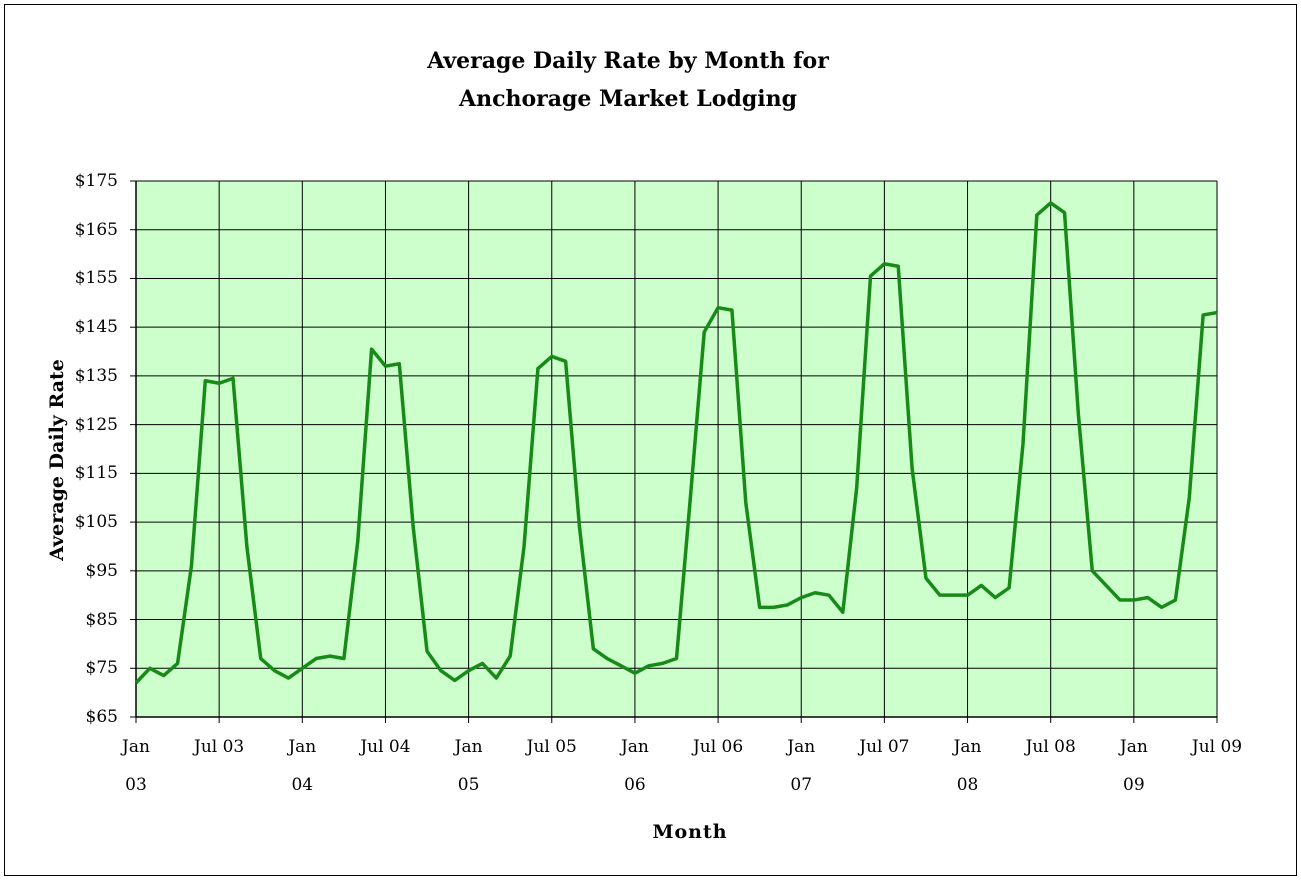 This screenshot has height=880, width=1301. I want to click on y-tick-label: $65, so click(101, 717).